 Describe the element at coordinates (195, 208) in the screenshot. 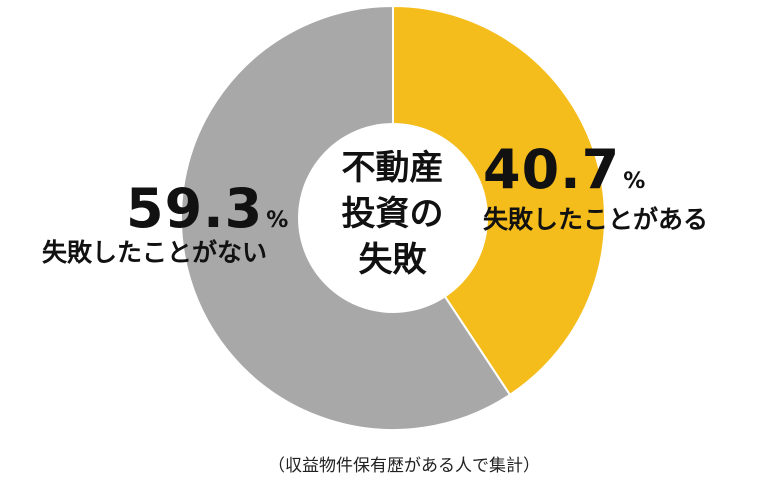

I see `slice-value-not-failed: 59.3` at that location.